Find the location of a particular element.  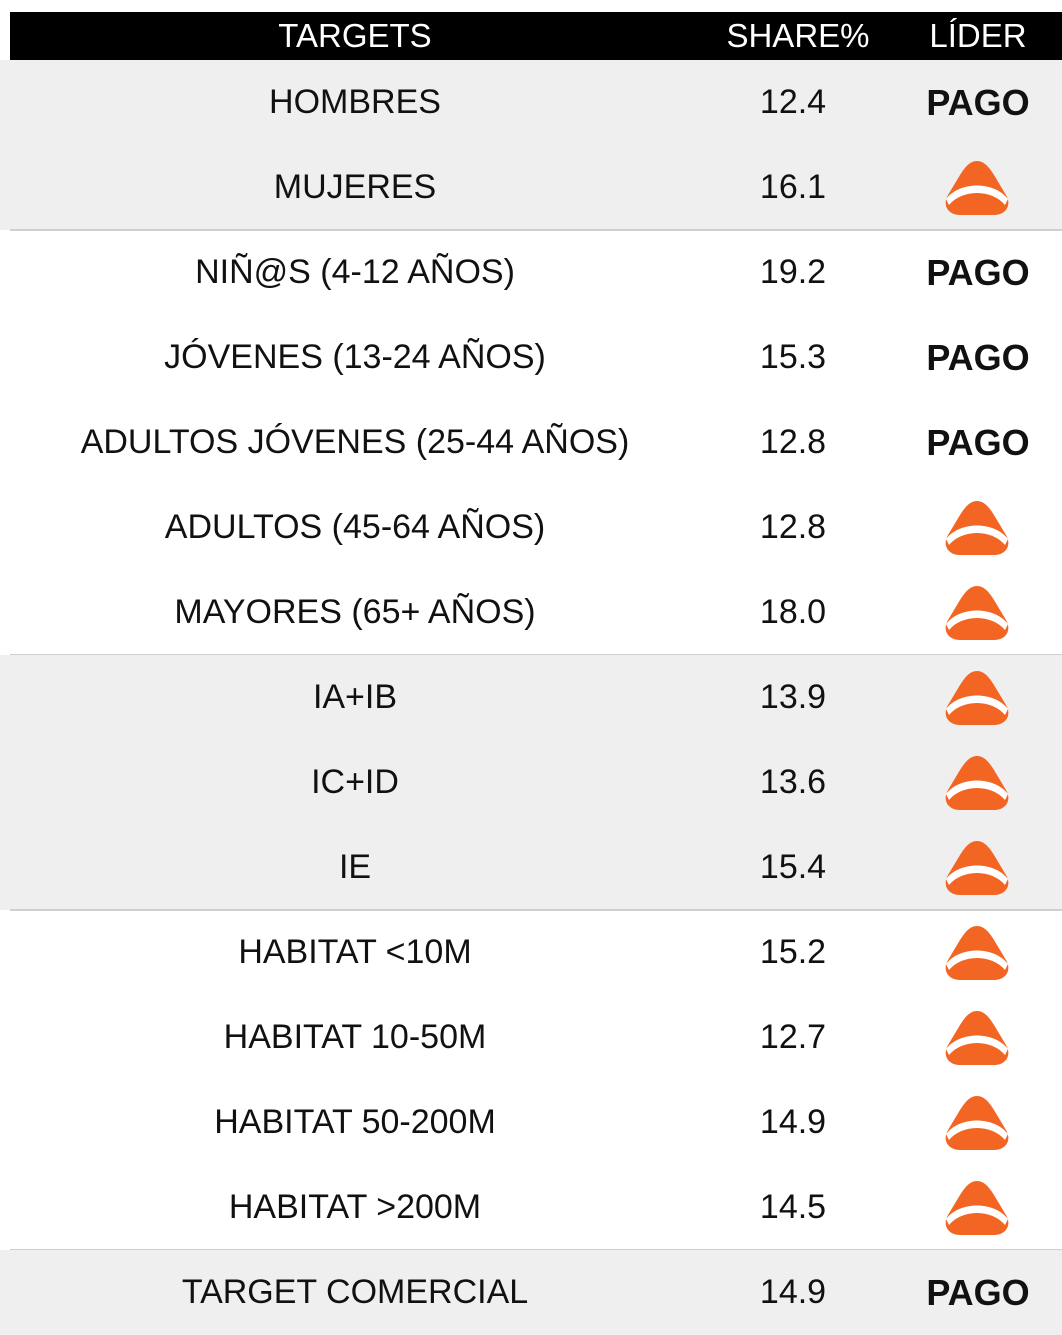

share-cell: 13.9 is located at coordinates (793, 697).